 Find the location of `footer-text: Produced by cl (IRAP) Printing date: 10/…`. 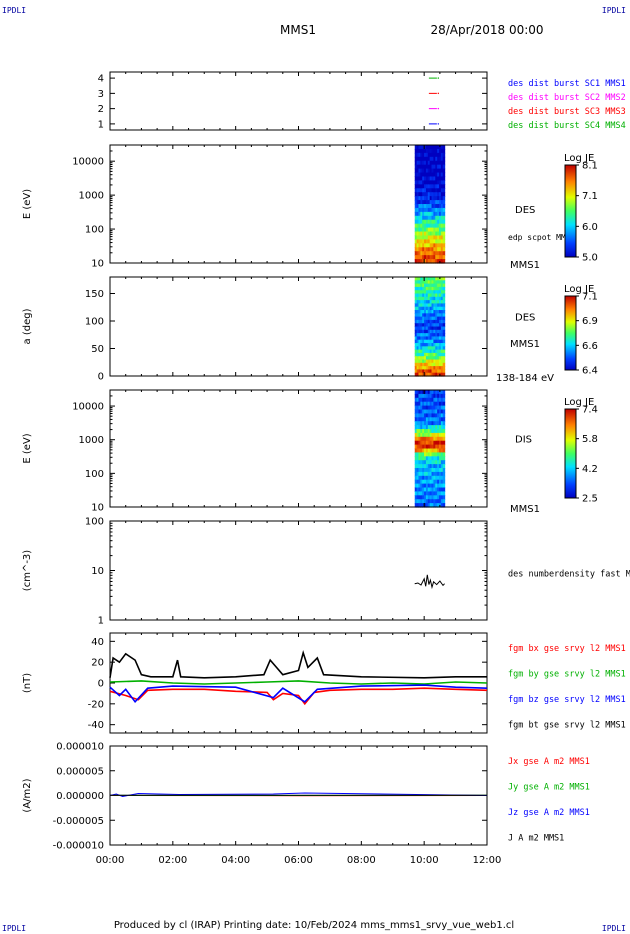

footer-text: Produced by cl (IRAP) Printing date: 10/… is located at coordinates (314, 925).